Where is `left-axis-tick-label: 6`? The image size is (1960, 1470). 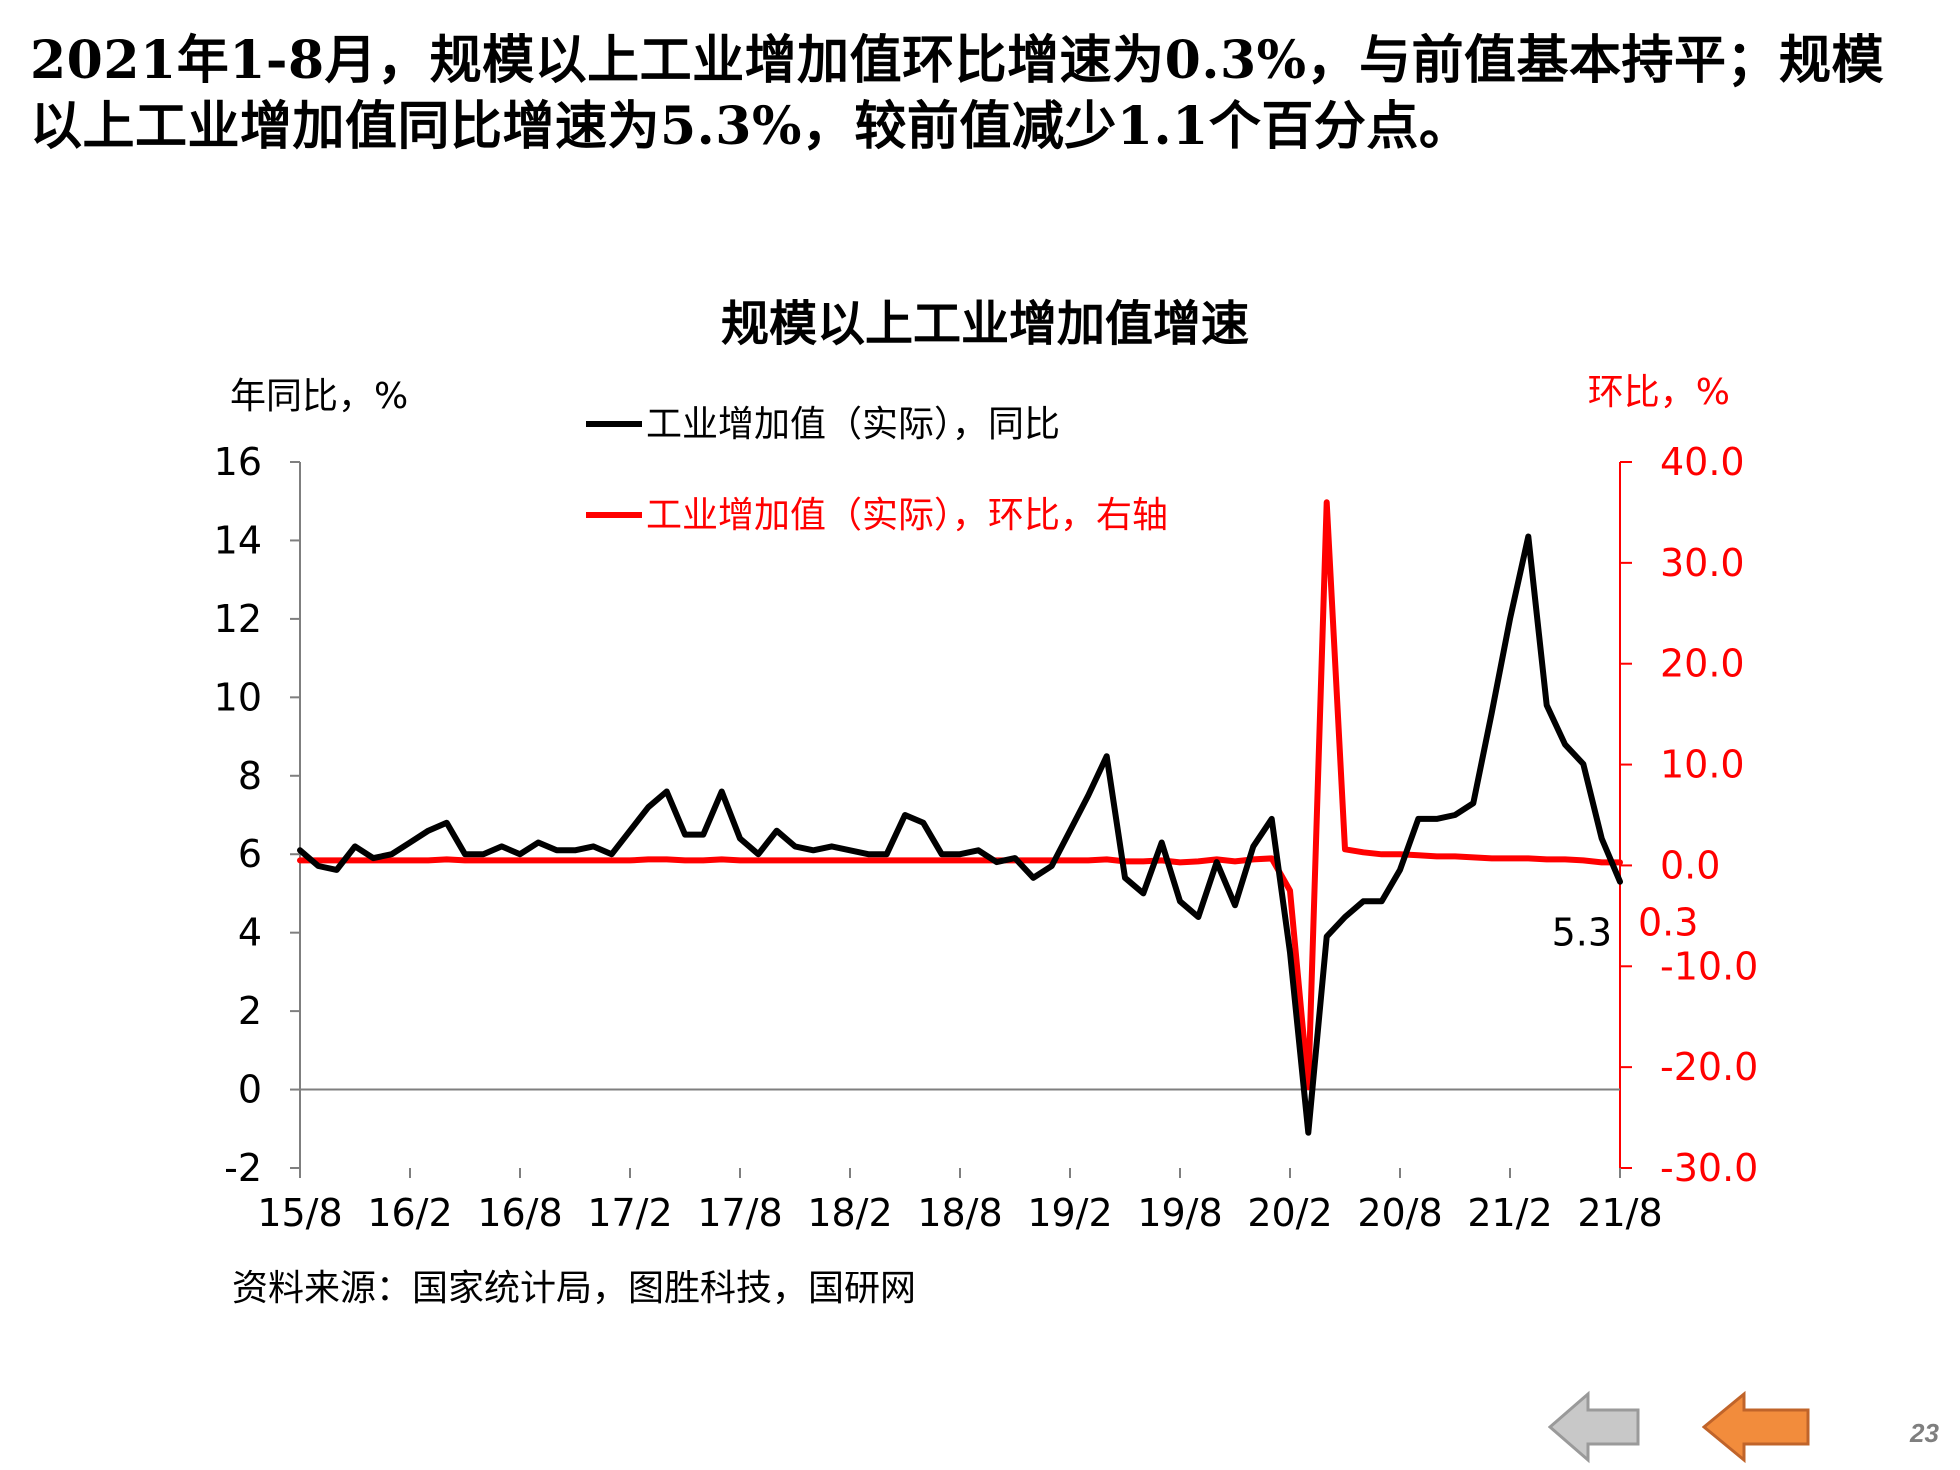
left-axis-tick-label: 6 is located at coordinates (250, 854).